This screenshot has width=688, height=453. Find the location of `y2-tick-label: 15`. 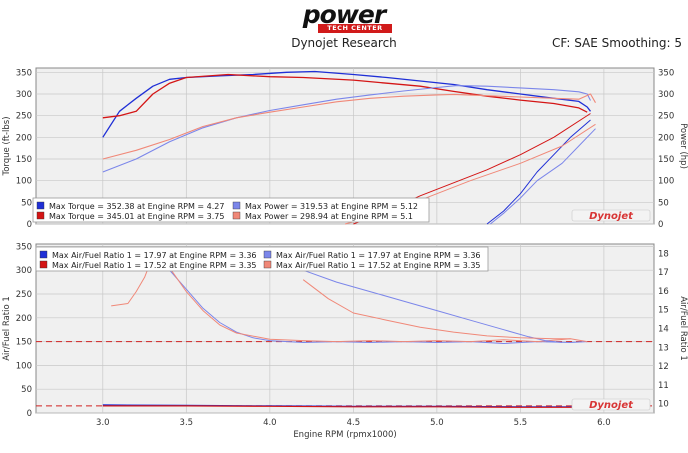

y2-tick-label: 15 is located at coordinates (663, 311).